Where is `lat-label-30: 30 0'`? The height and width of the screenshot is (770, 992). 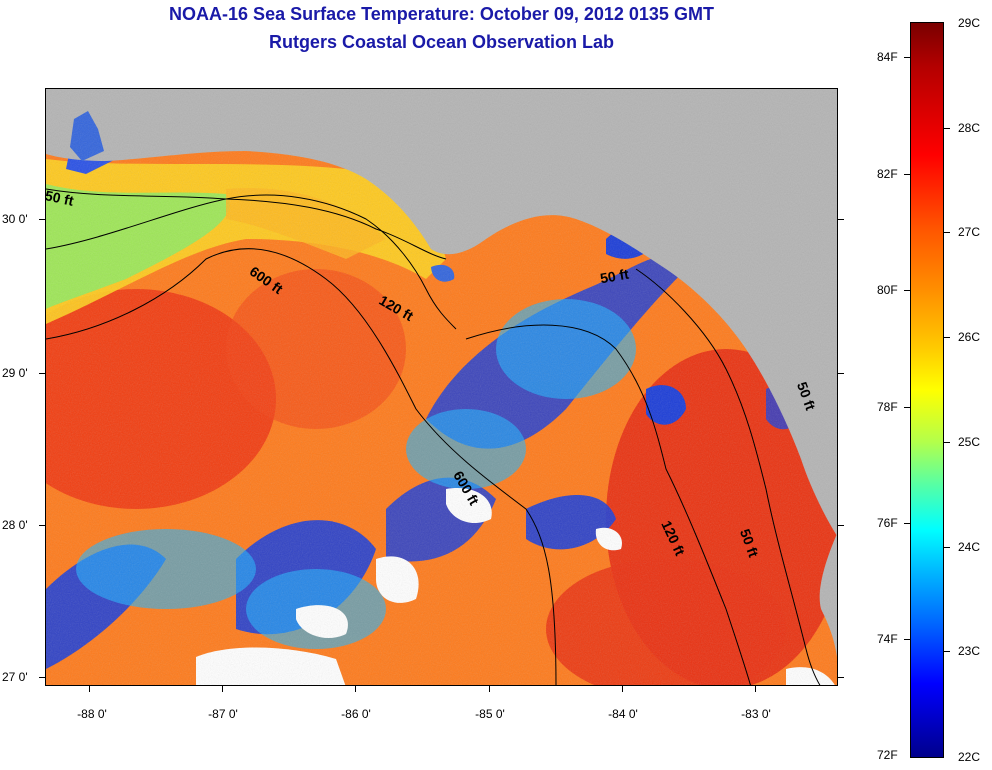 lat-label-30: 30 0' is located at coordinates (15, 219).